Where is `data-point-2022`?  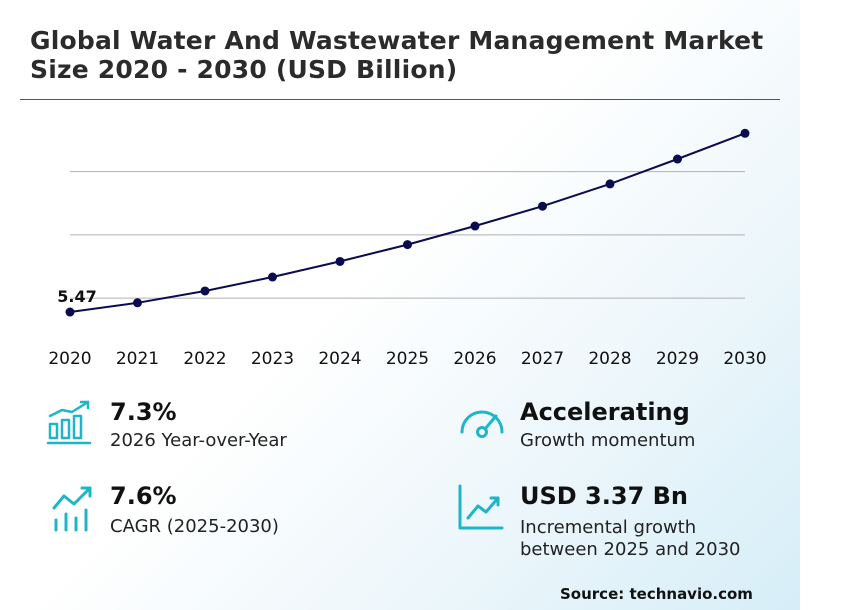 data-point-2022 is located at coordinates (205, 291).